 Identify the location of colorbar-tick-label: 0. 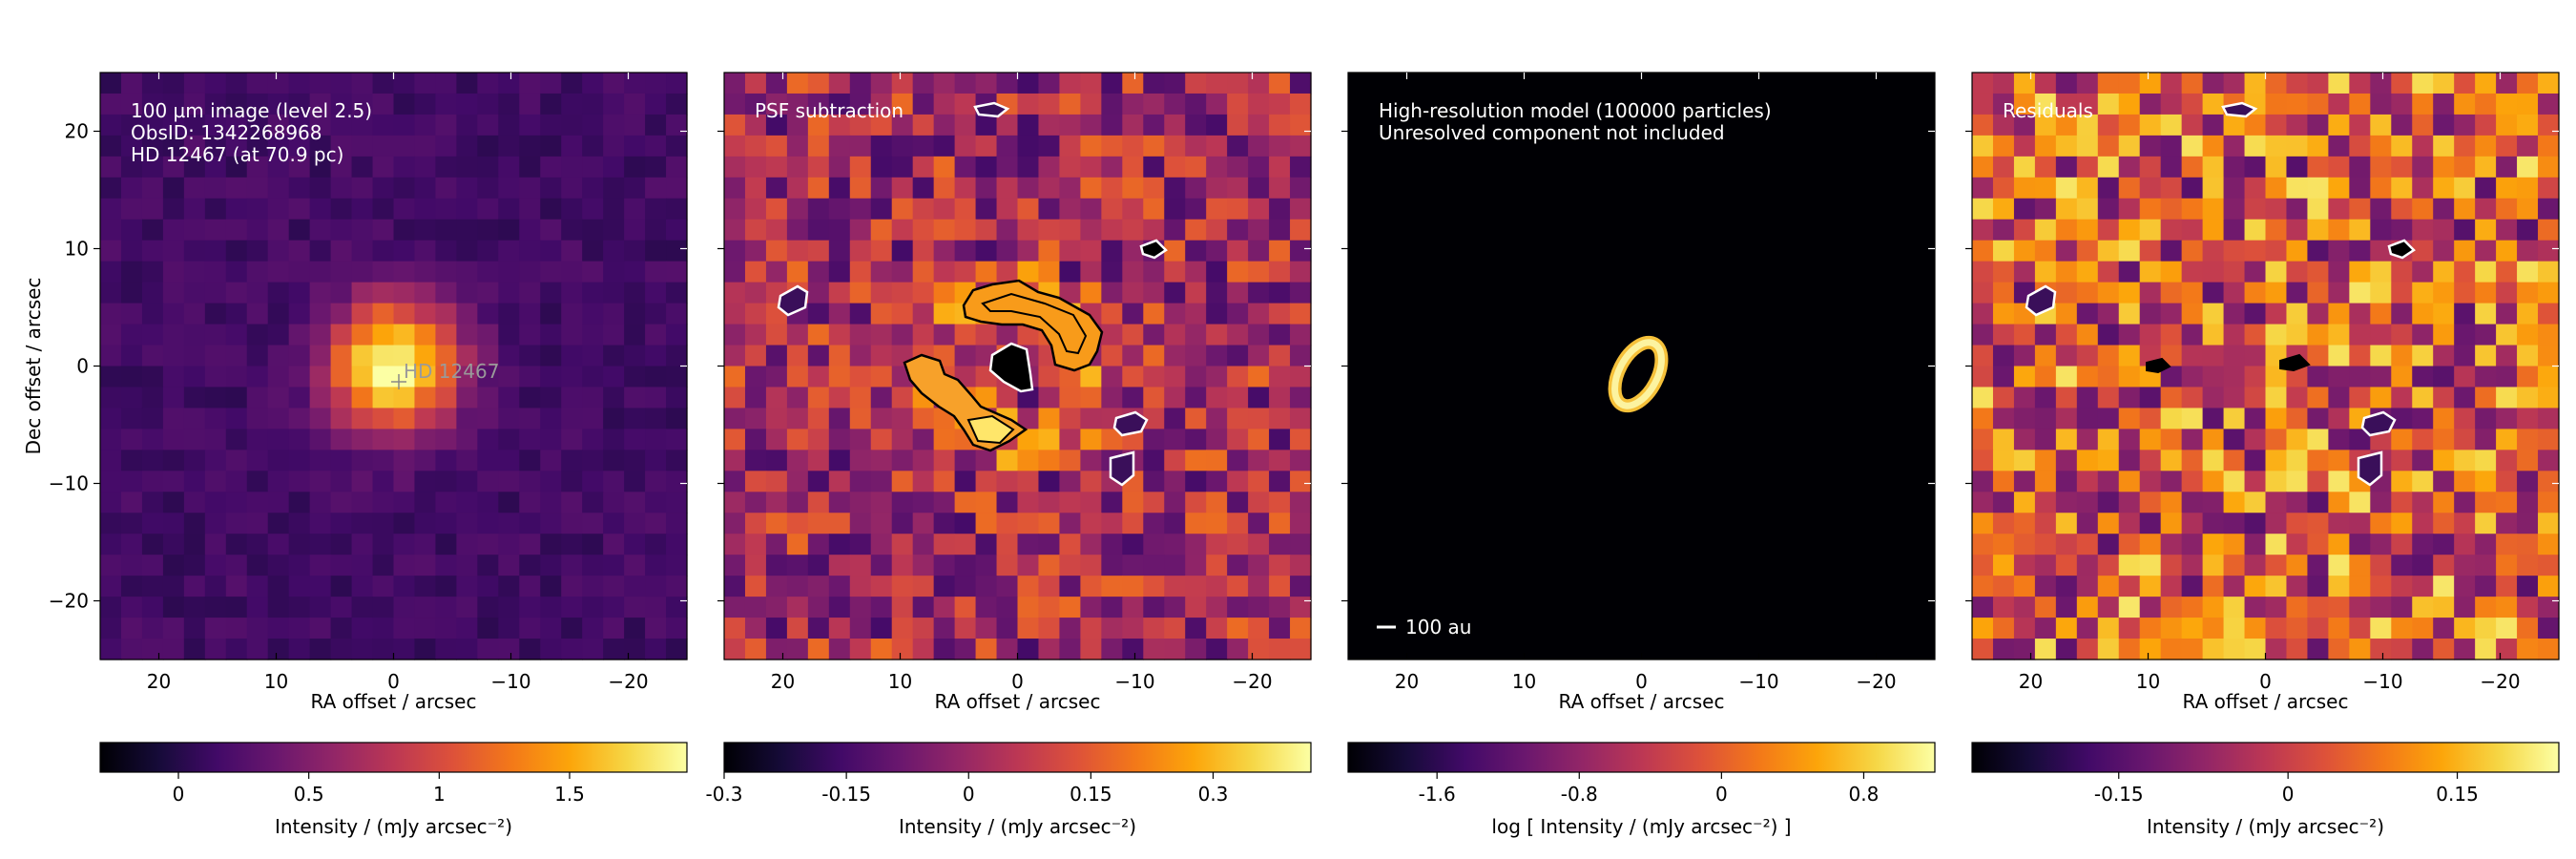
(969, 794).